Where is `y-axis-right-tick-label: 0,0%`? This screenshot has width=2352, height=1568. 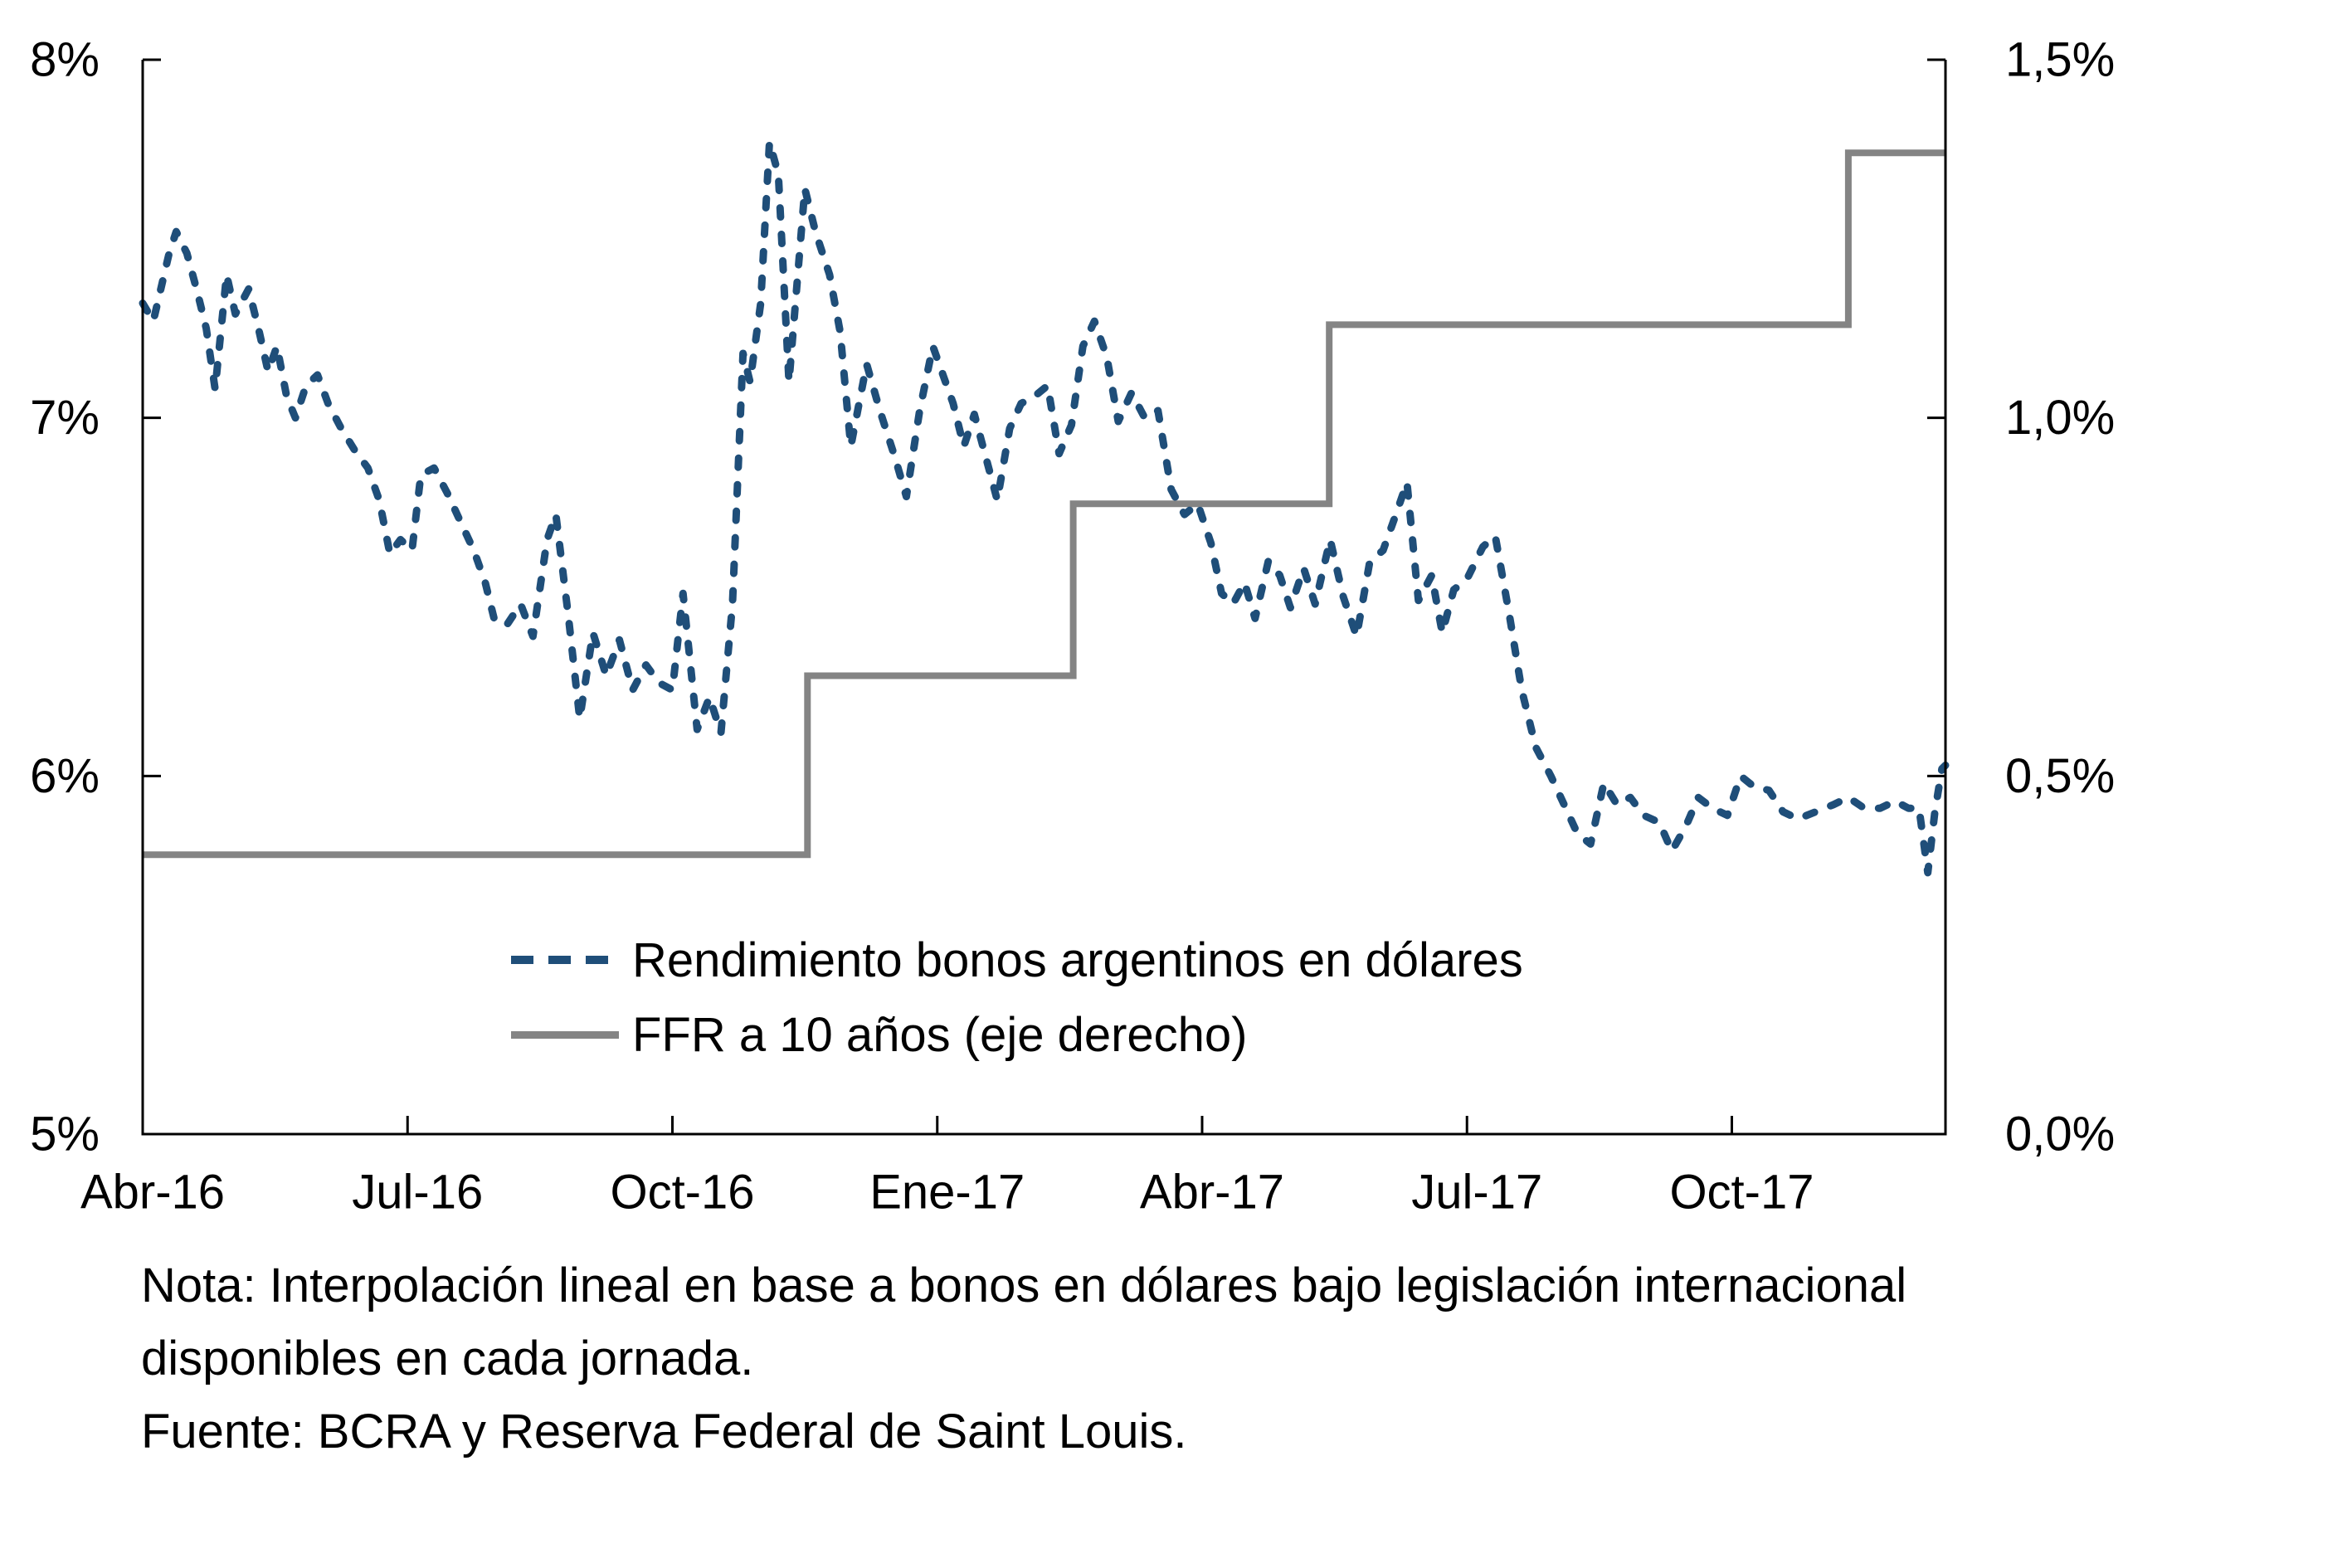 y-axis-right-tick-label: 0,0% is located at coordinates (2060, 1134).